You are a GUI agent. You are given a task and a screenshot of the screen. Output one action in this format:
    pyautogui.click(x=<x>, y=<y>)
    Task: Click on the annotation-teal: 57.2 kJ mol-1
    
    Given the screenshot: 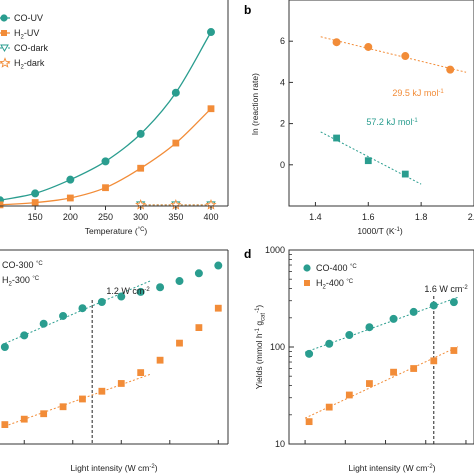 What is the action you would take?
    pyautogui.click(x=392, y=122)
    